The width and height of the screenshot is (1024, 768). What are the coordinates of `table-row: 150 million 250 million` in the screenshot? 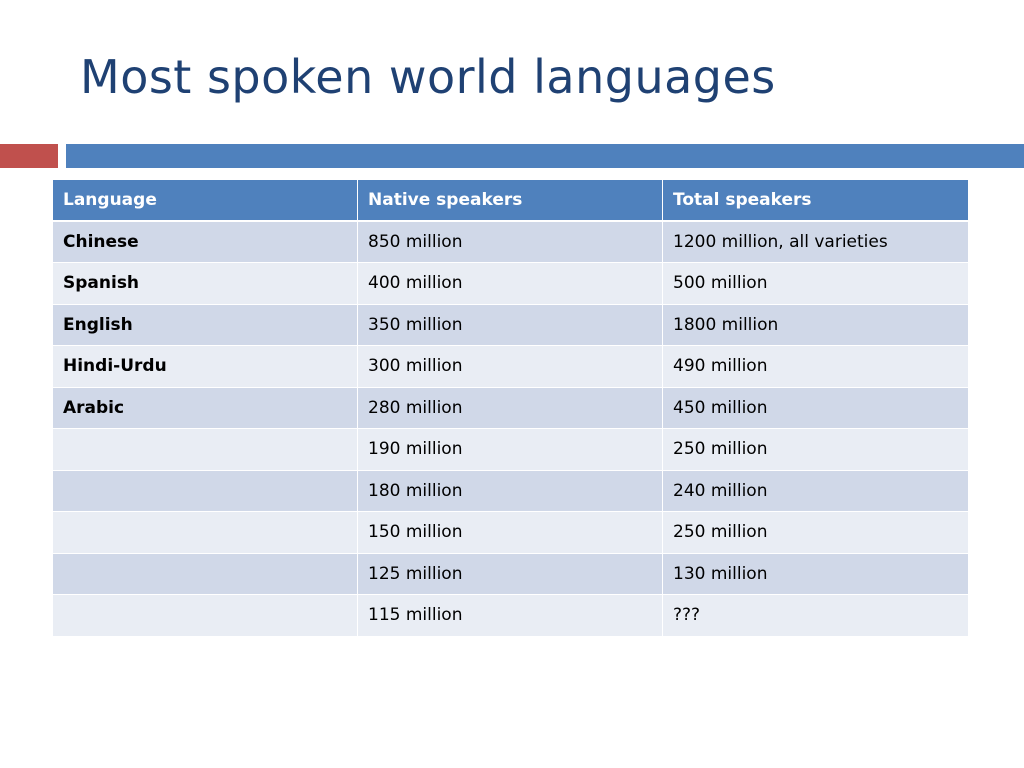 It's located at (510, 532).